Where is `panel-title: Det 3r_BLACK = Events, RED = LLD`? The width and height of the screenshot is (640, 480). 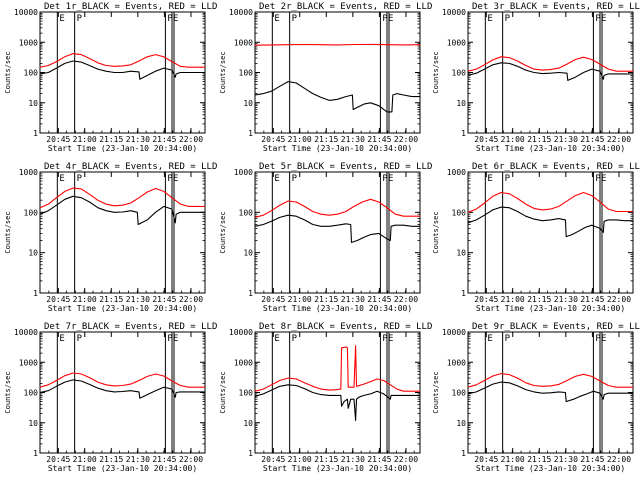 panel-title: Det 3r_BLACK = Events, RED = LLD is located at coordinates (556, 7).